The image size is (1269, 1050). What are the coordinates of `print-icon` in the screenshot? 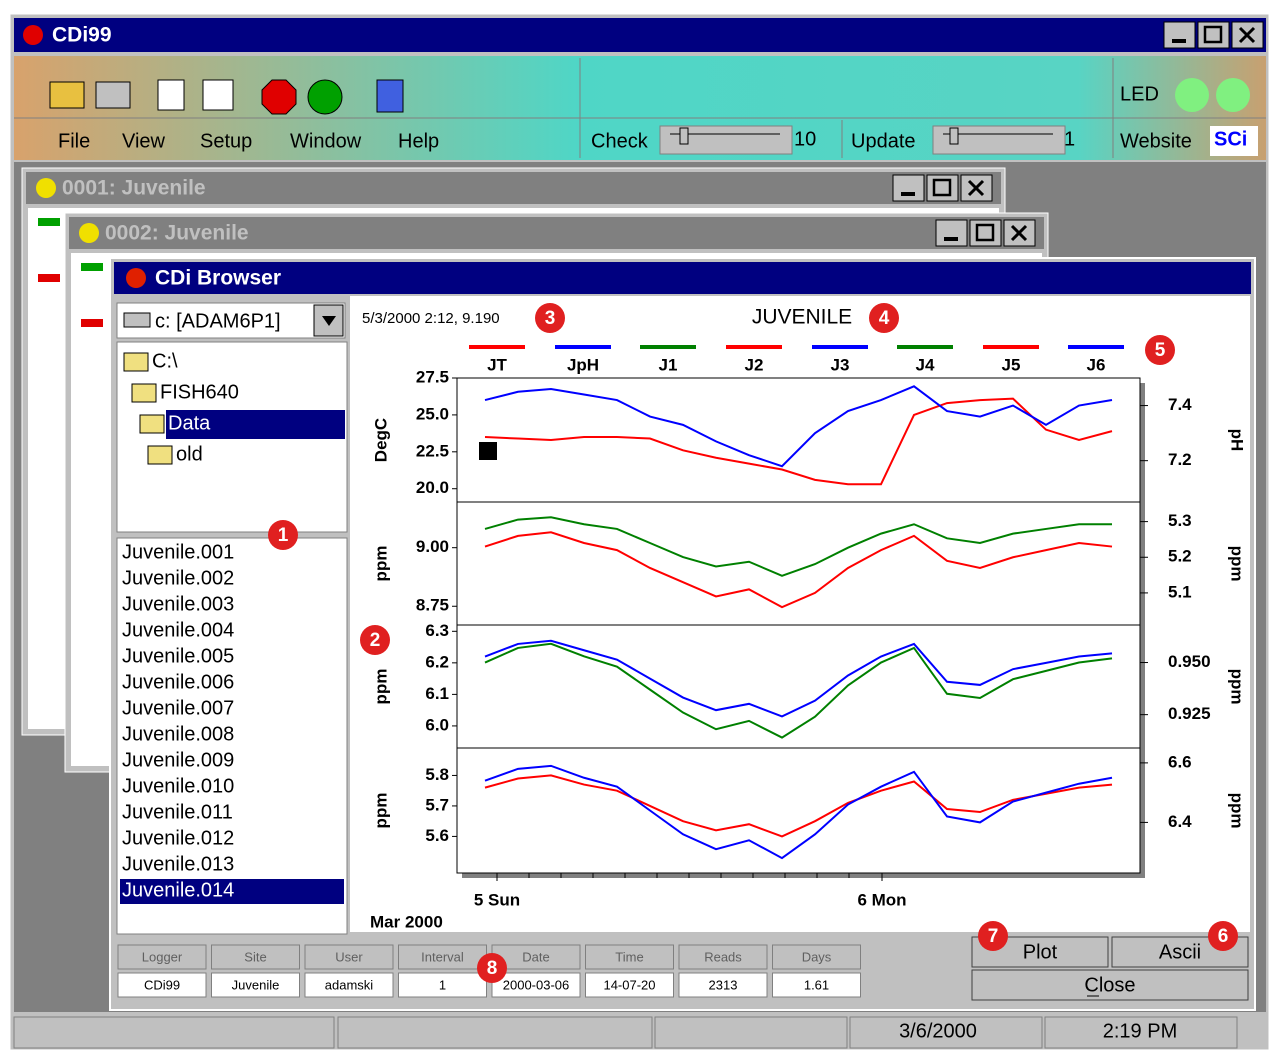 It's located at (113, 95).